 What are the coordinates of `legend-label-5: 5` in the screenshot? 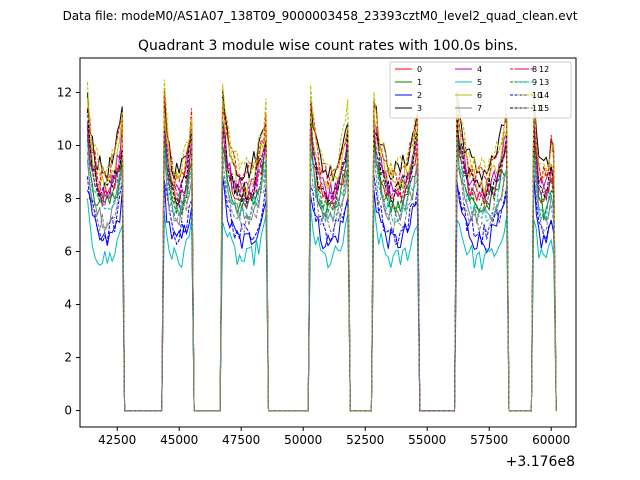 It's located at (479, 82).